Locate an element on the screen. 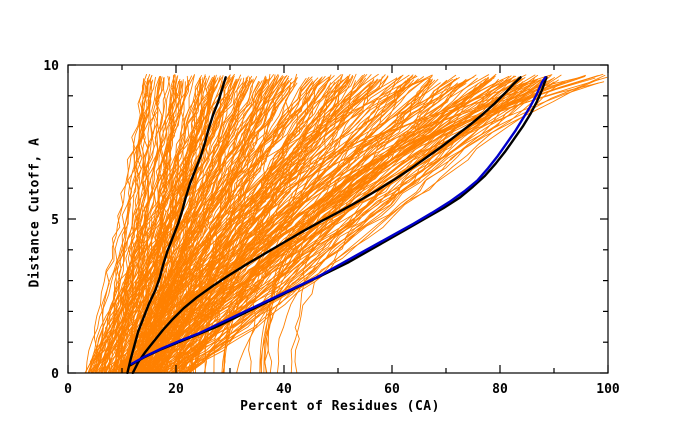 The width and height of the screenshot is (680, 440). x-tick-label: 60 is located at coordinates (392, 389).